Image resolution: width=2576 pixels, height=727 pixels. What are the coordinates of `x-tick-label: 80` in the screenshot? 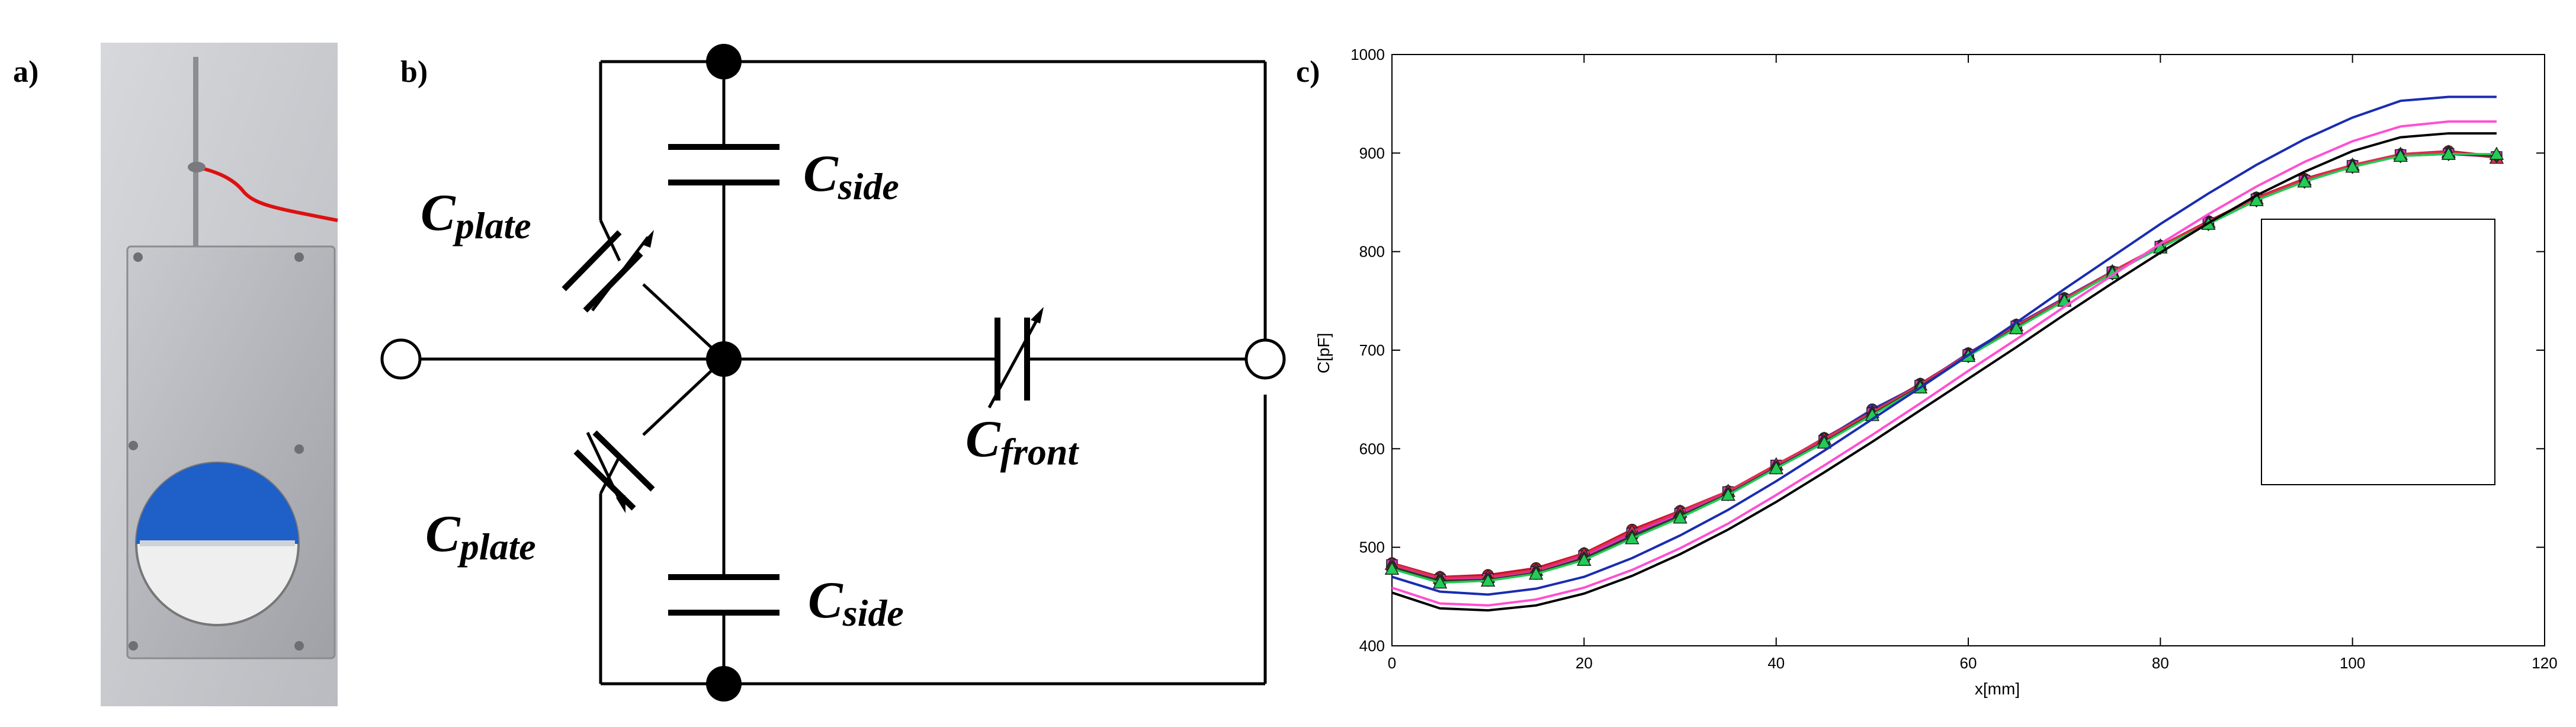 It's located at (2160, 663).